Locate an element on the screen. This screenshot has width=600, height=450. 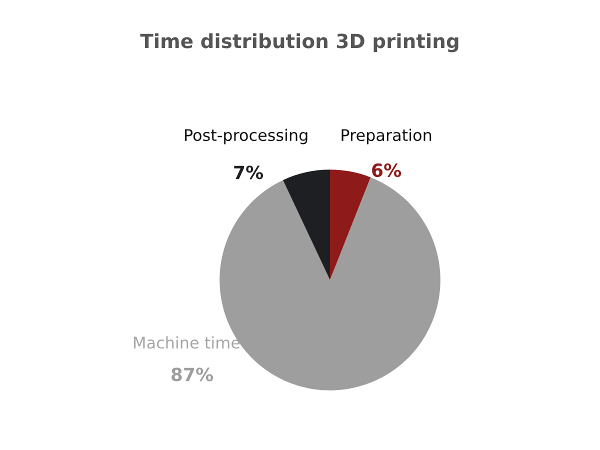
slice-label: Machine time is located at coordinates (187, 342).